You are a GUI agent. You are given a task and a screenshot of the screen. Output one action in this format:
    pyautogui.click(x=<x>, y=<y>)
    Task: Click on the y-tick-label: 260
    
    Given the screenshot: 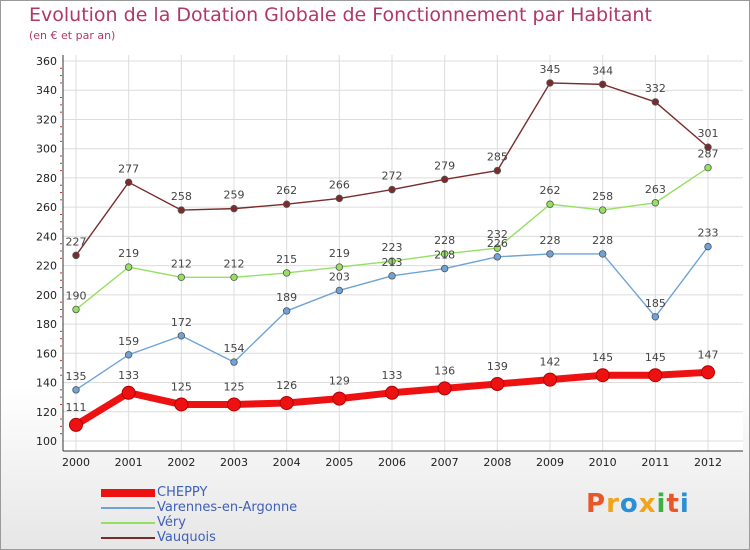 What is the action you would take?
    pyautogui.click(x=46, y=207)
    